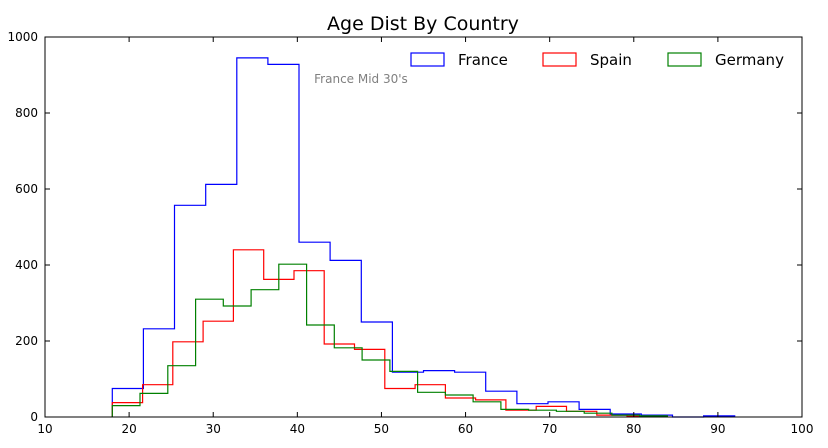  What do you see at coordinates (423, 24) in the screenshot?
I see `chart-title: Age Dist By Country` at bounding box center [423, 24].